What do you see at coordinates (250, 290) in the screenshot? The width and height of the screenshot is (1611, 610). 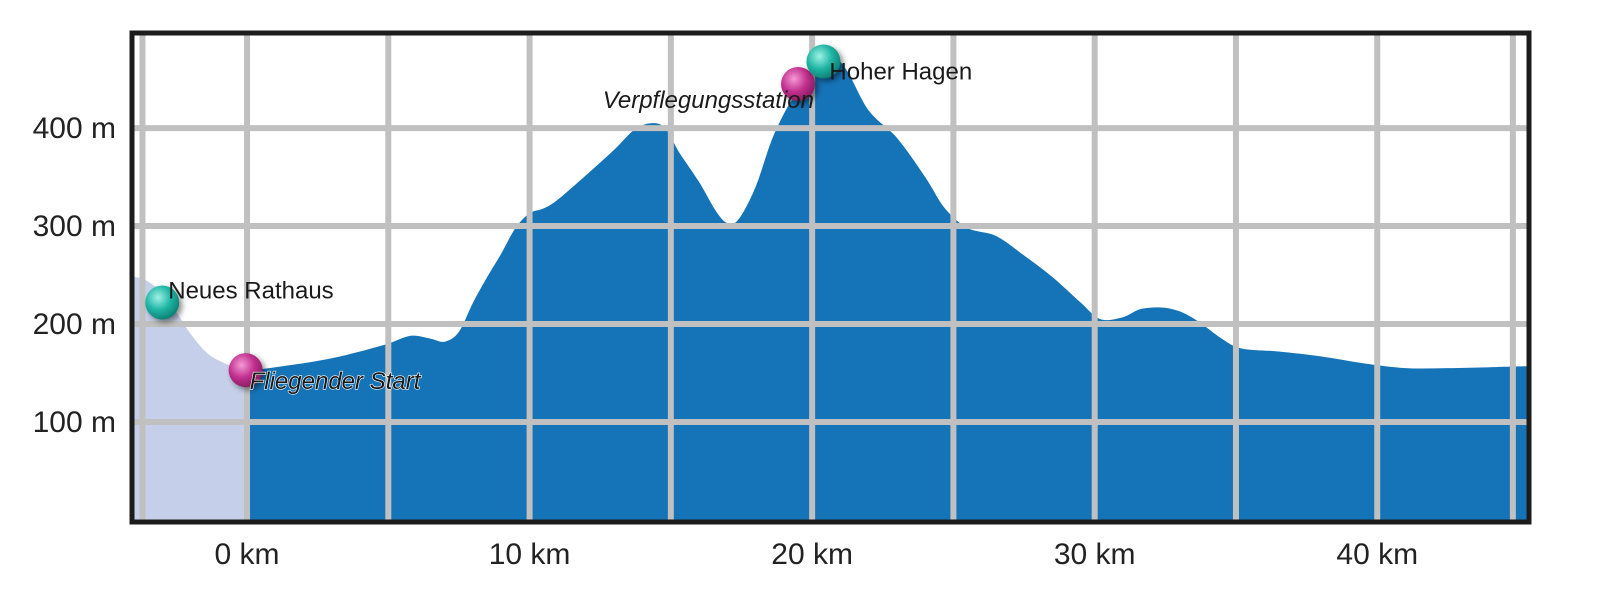 I see `neues-rathaus-label: Neues Rathaus` at bounding box center [250, 290].